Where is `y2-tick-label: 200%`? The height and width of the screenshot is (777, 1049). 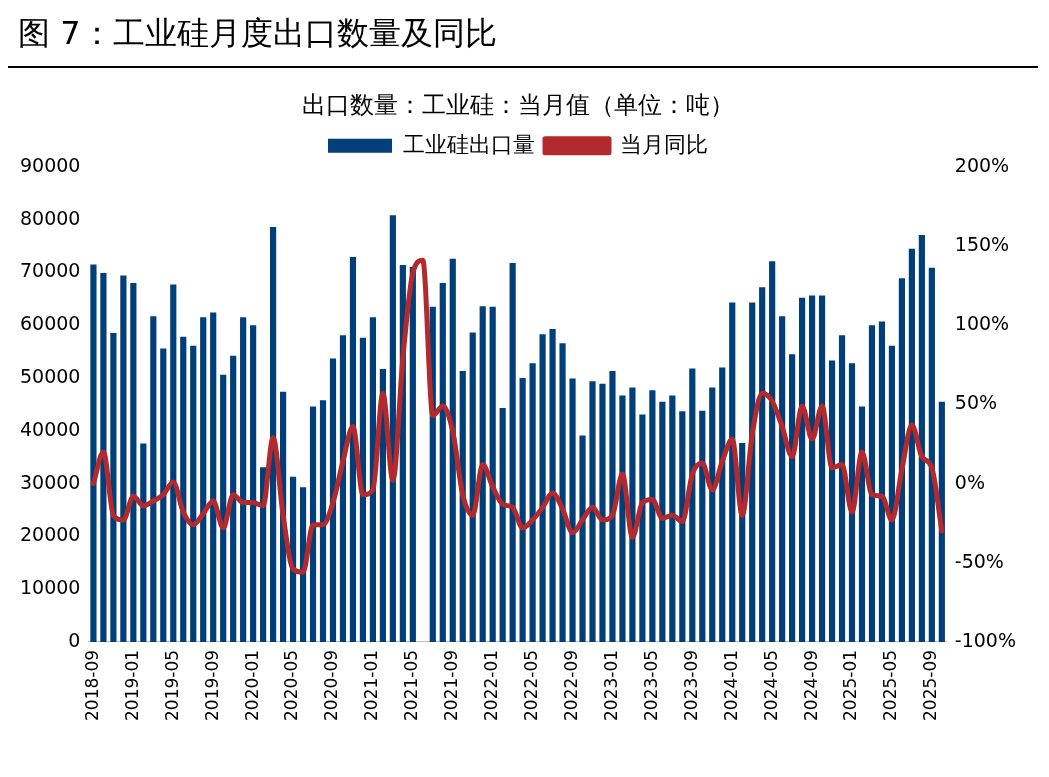 y2-tick-label: 200% is located at coordinates (982, 164).